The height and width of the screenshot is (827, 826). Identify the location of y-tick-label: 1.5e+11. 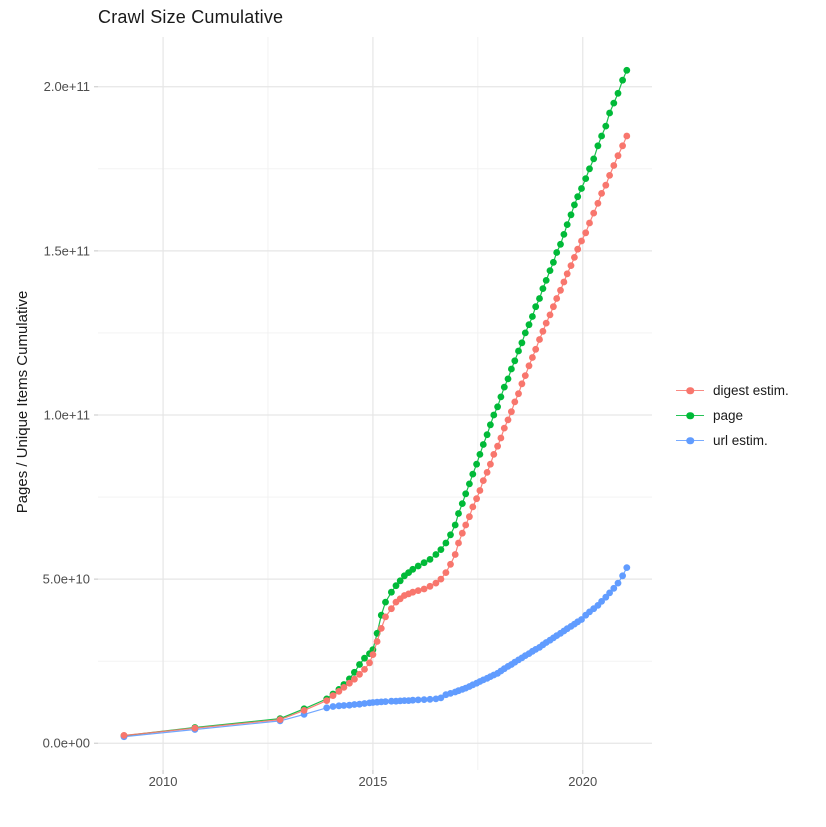
(67, 250).